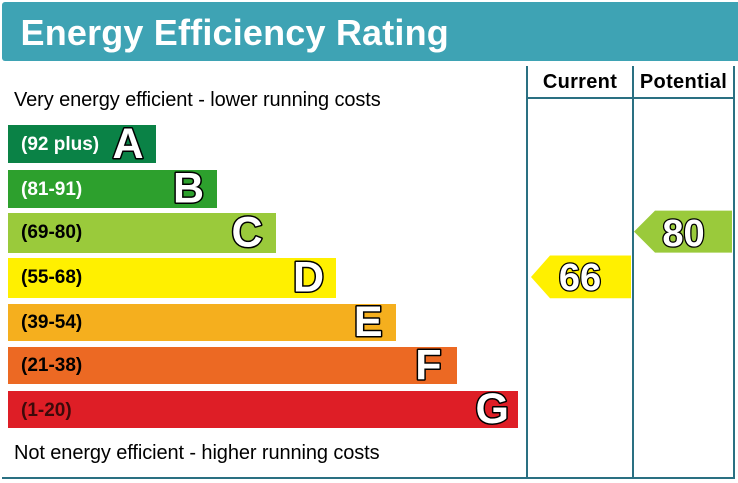  What do you see at coordinates (492, 409) in the screenshot?
I see `svg-text: G` at bounding box center [492, 409].